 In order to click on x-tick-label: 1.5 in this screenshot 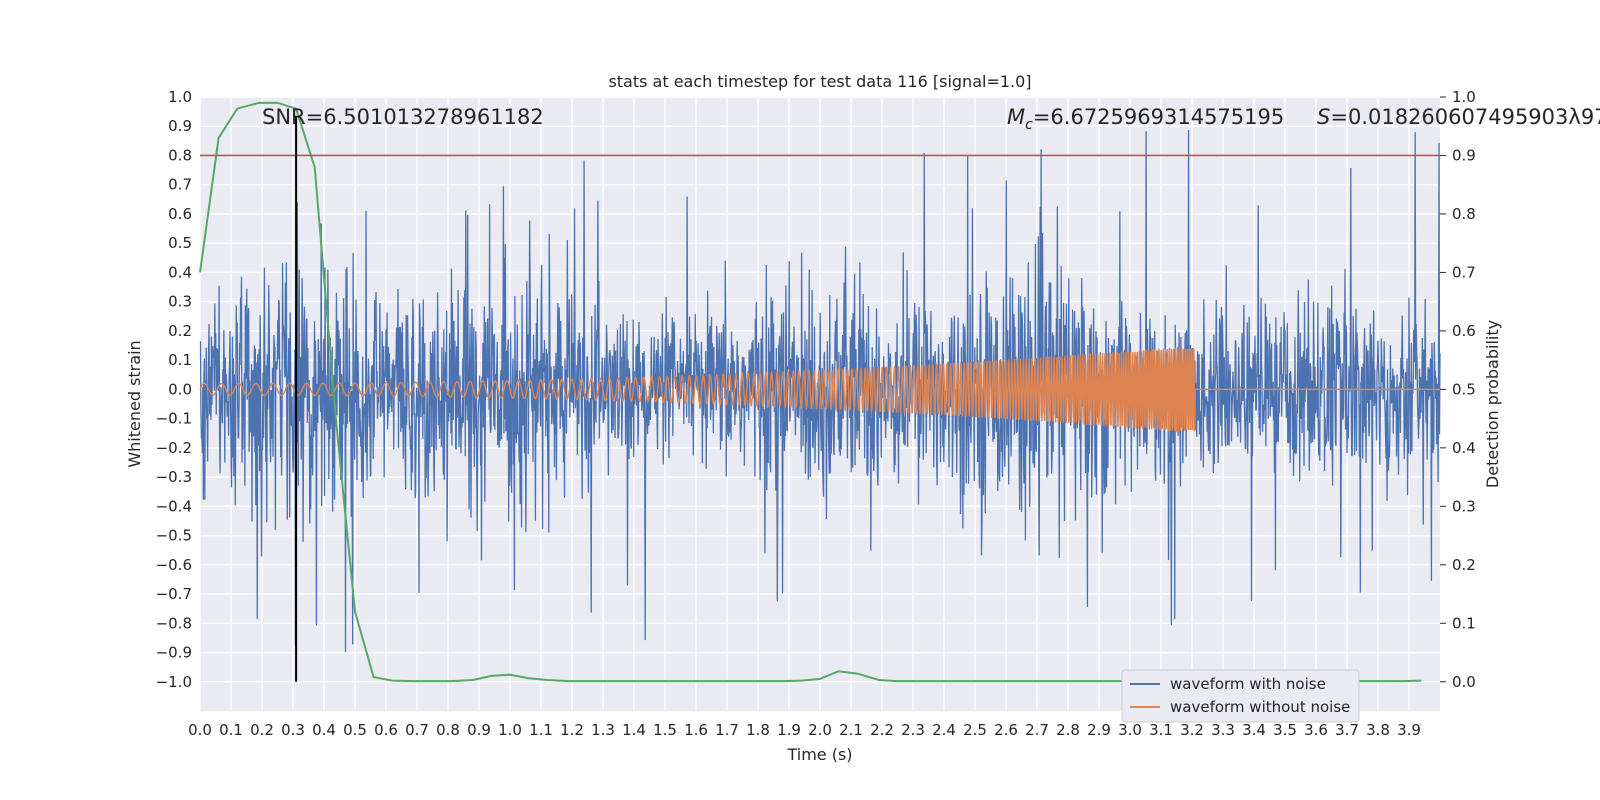, I will do `click(665, 730)`.